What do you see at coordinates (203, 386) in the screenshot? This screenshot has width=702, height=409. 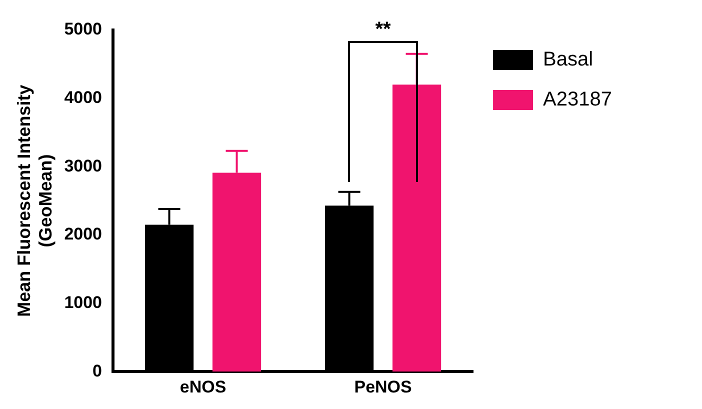 I see `x-tick-label: eNOS` at bounding box center [203, 386].